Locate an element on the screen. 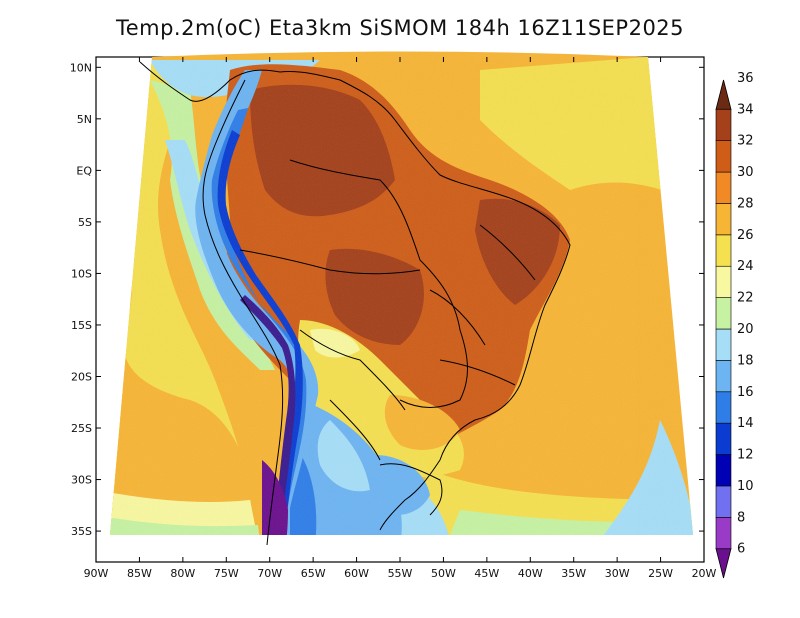  x-tick-label: 65W is located at coordinates (313, 573).